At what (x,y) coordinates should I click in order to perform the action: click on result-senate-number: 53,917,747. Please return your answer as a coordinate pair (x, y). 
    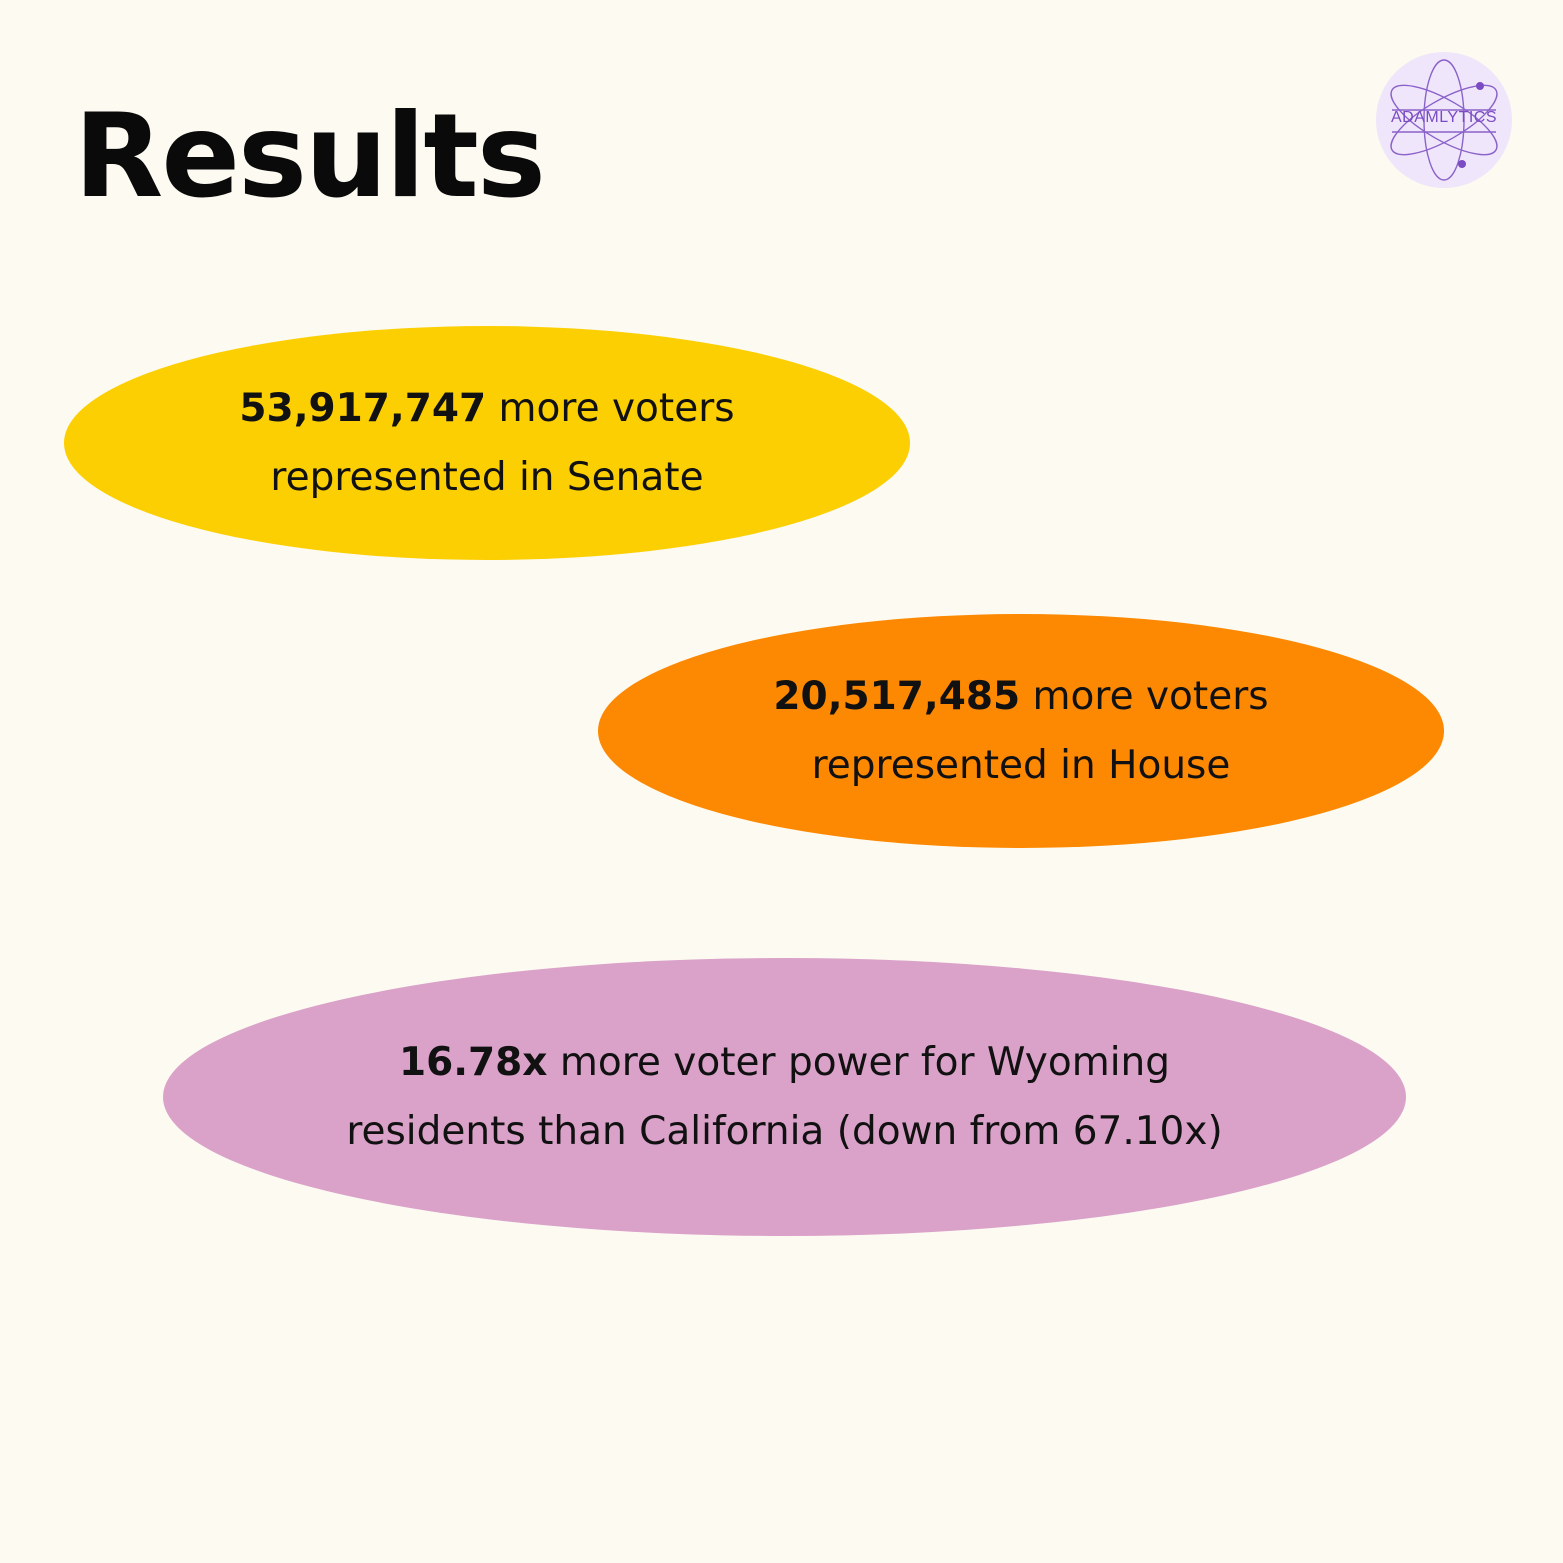
    Looking at the image, I should click on (363, 408).